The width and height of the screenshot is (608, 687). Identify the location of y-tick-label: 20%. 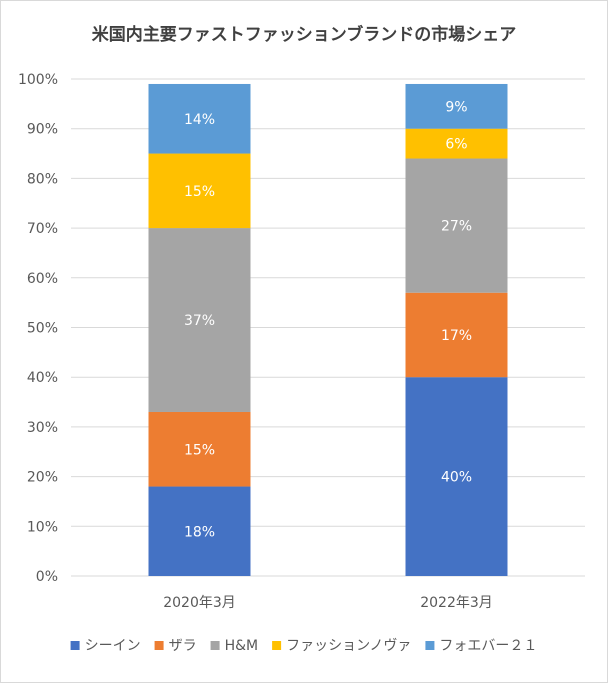
(42, 478).